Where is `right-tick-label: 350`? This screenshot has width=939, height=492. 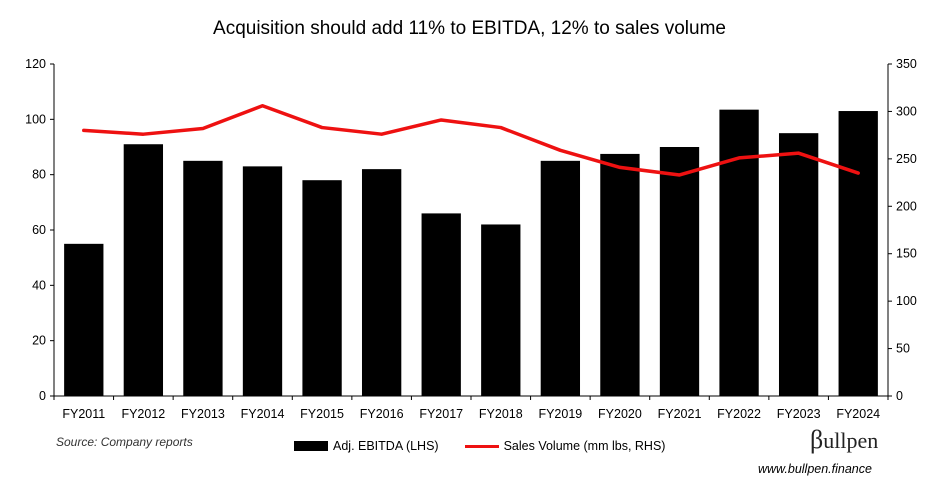
right-tick-label: 350 is located at coordinates (906, 64).